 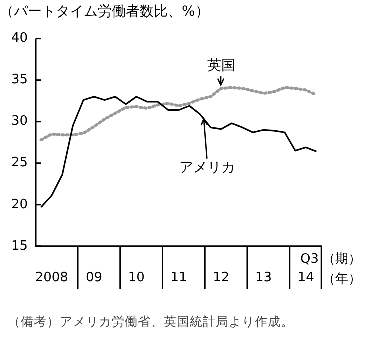 What do you see at coordinates (19, 204) in the screenshot?
I see `y-tick-label: 20` at bounding box center [19, 204].